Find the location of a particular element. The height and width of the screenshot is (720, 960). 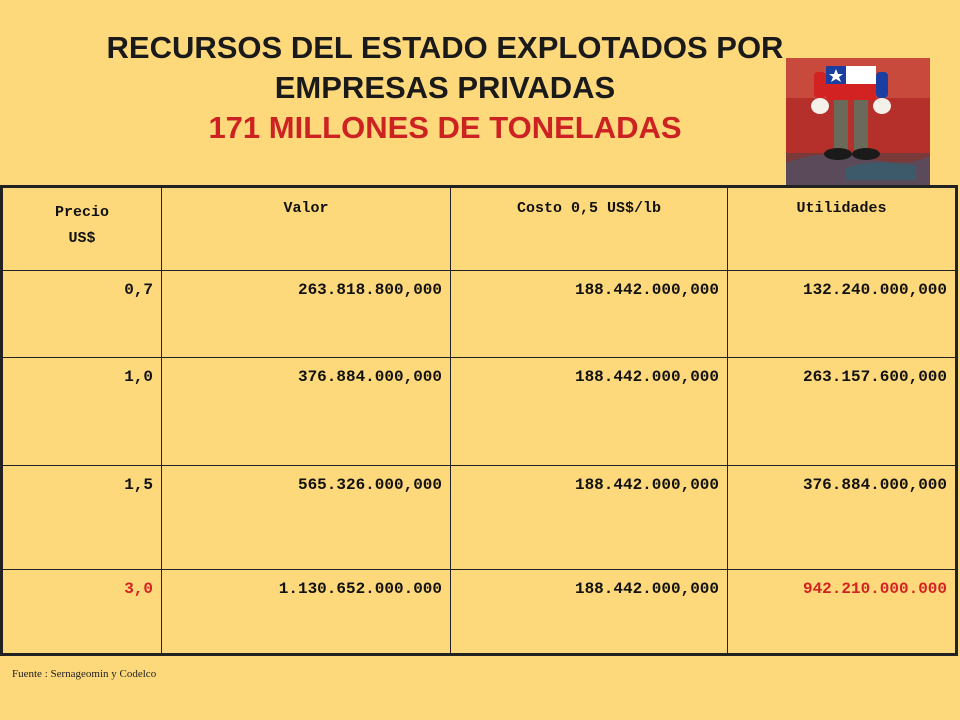

cell-price: 0,7 is located at coordinates (81, 314).